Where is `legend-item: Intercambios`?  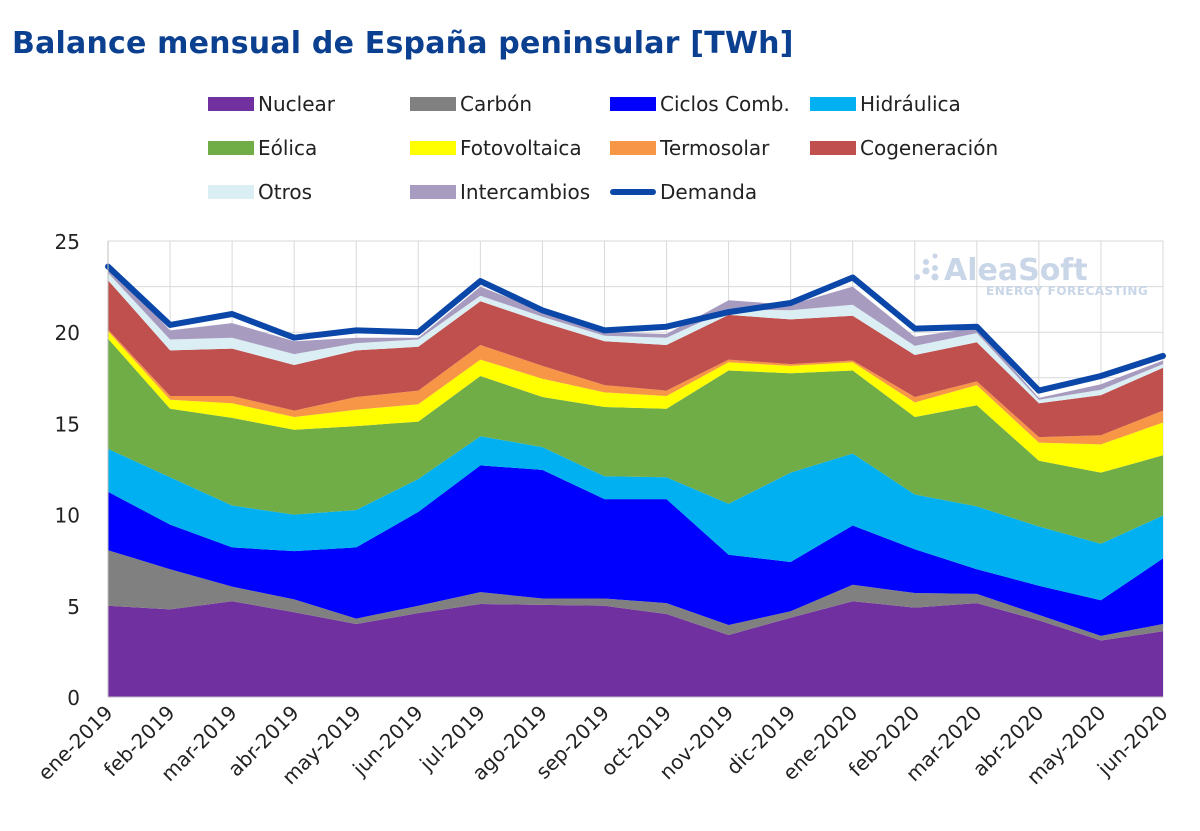
legend-item: Intercambios is located at coordinates (500, 192).